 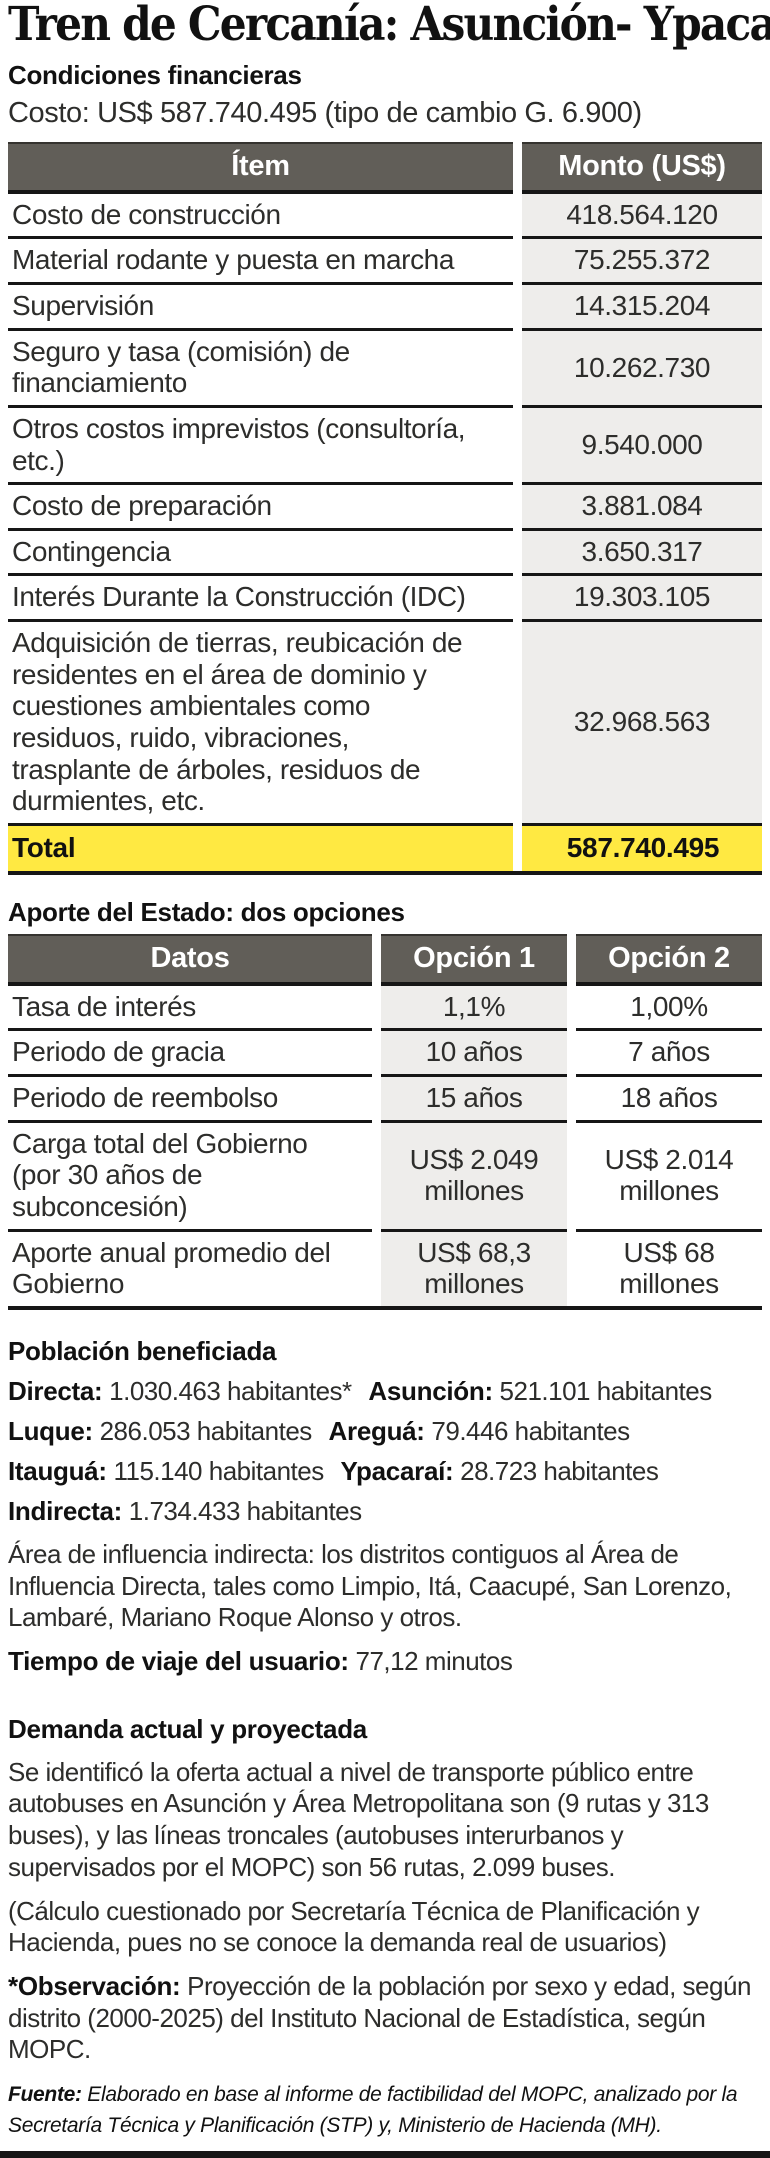 What do you see at coordinates (530, 1430) in the screenshot?
I see `stat-value: 79.446 habitantes` at bounding box center [530, 1430].